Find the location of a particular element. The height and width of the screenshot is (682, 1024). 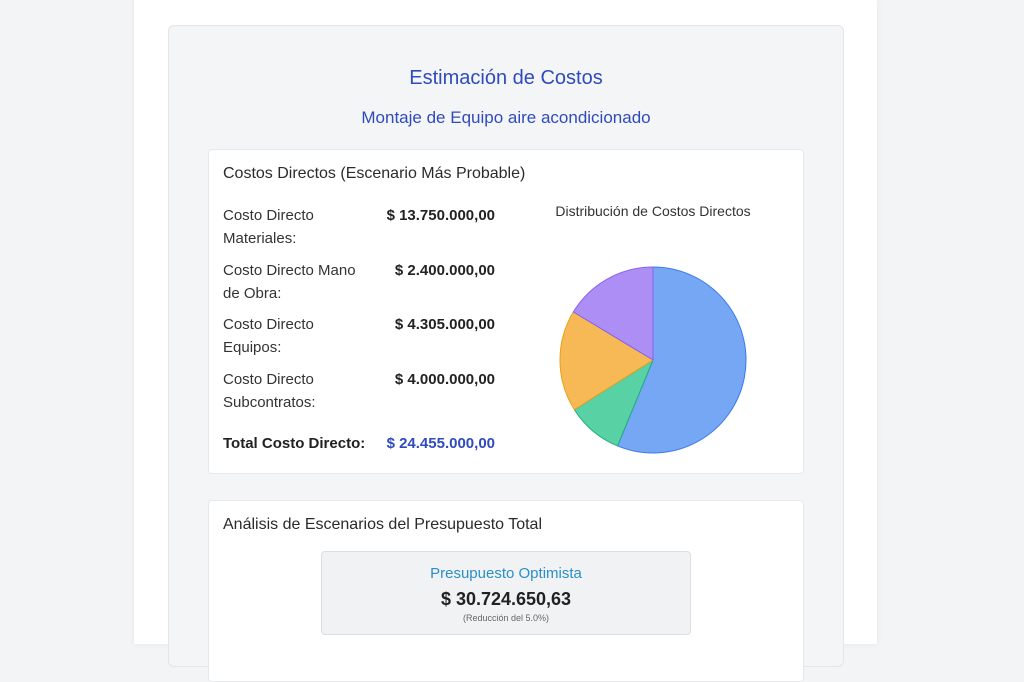

total-direct-cost-value: $ 24.455.000,00 is located at coordinates (440, 443).